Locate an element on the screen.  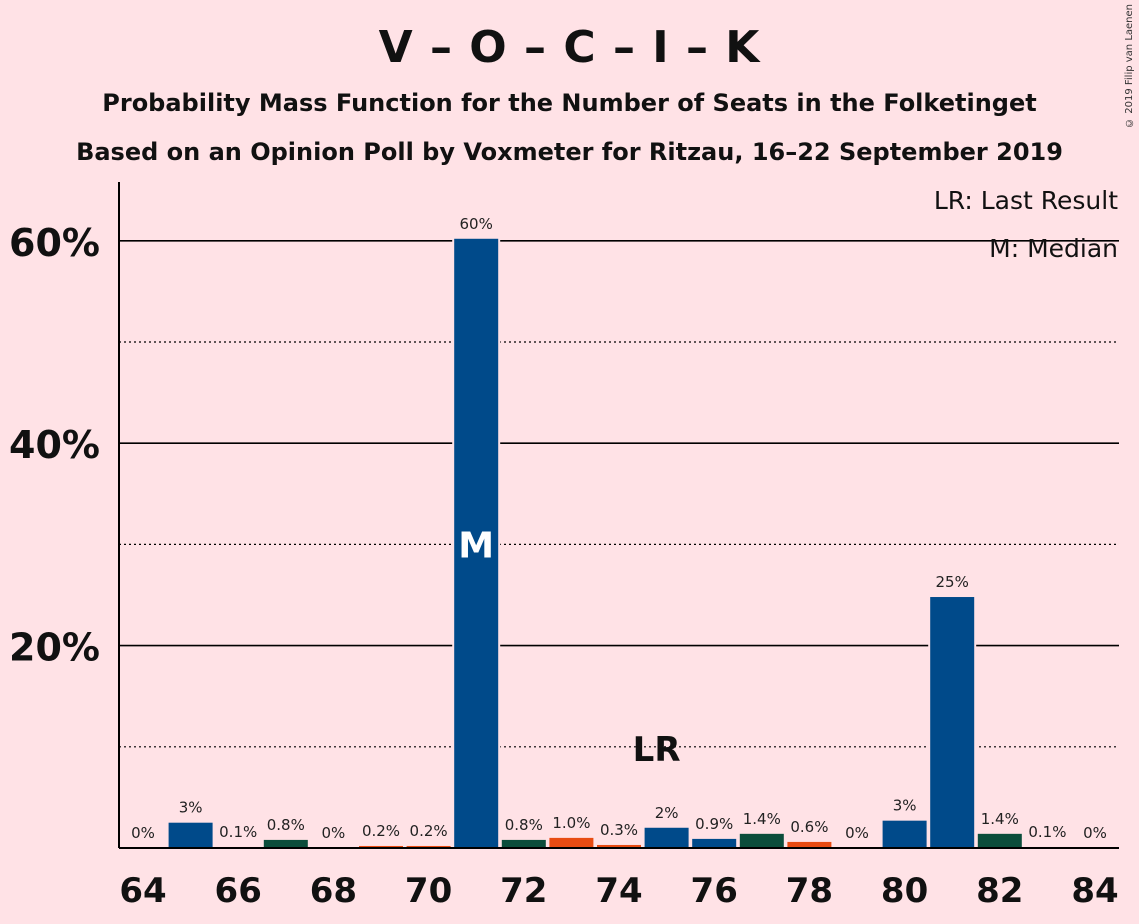
x-tick-label: 78 is located at coordinates (809, 891).